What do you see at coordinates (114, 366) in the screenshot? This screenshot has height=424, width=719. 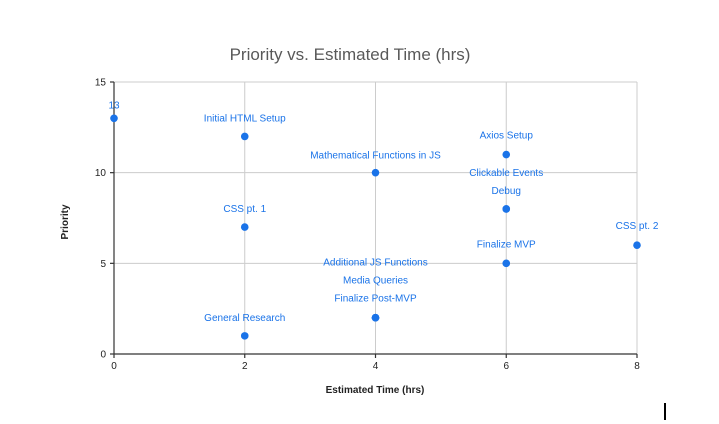 I see `x-tick-label: 0` at bounding box center [114, 366].